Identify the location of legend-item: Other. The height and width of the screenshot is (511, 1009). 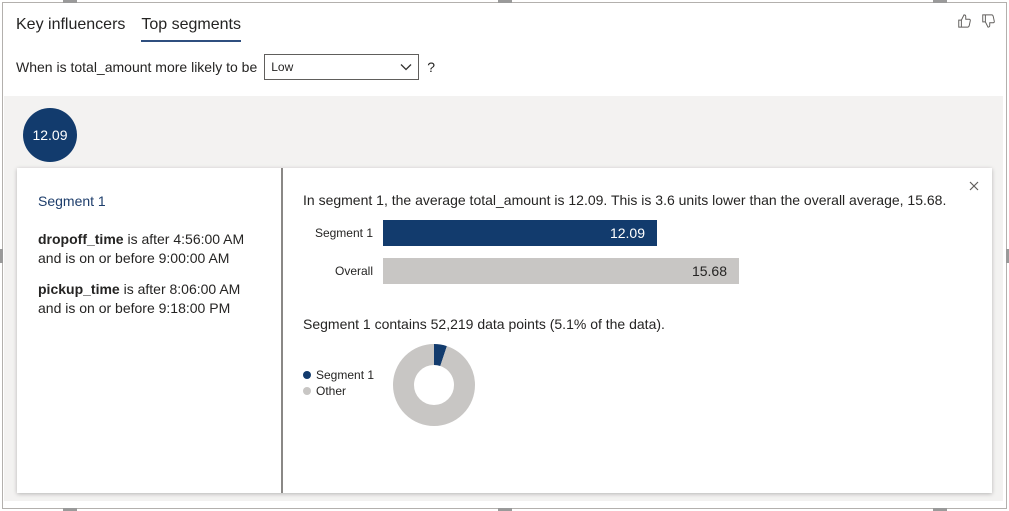
(338, 391).